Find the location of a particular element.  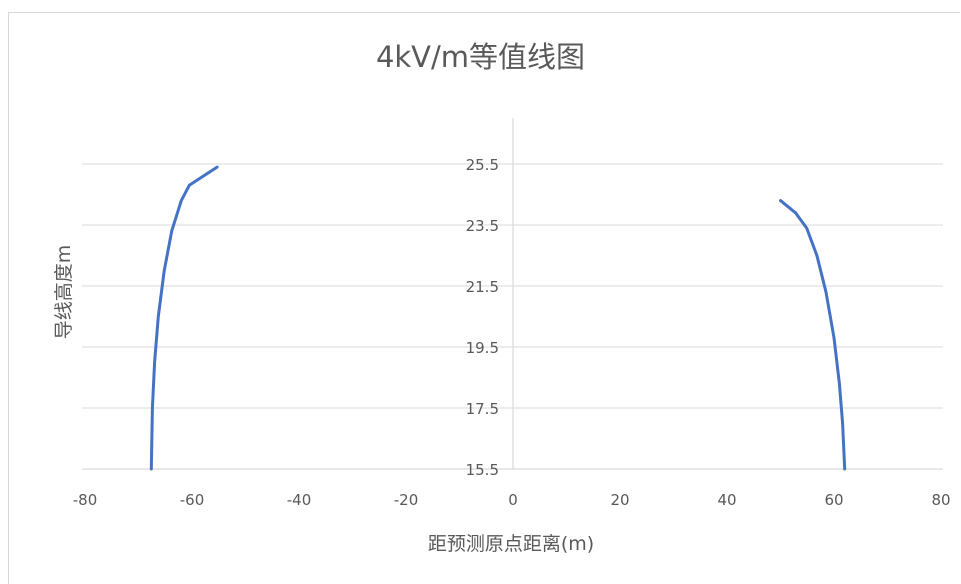

x-tick-label: 0 is located at coordinates (513, 500).